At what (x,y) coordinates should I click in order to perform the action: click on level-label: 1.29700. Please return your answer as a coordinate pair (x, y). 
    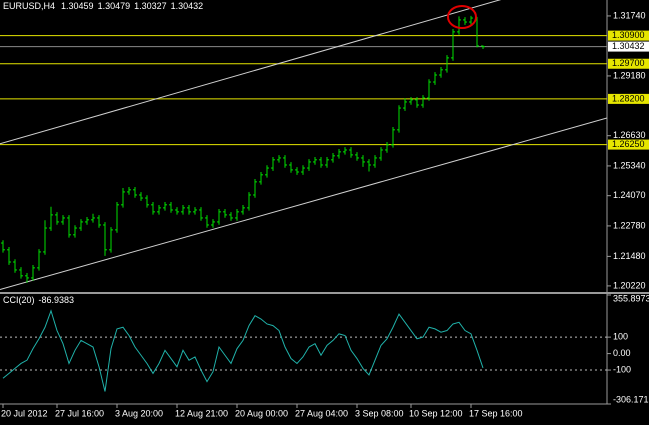
    Looking at the image, I should click on (628, 63).